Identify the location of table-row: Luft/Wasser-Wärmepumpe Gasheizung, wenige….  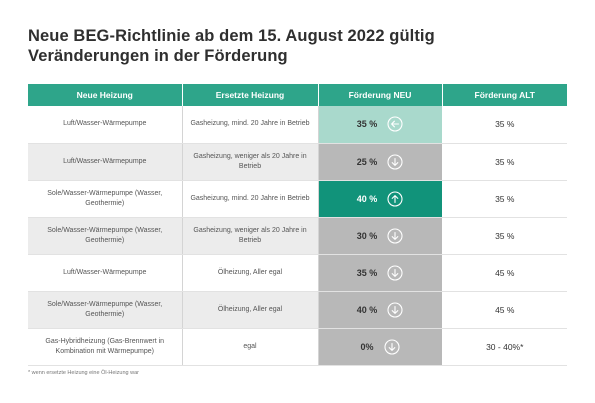
(297, 162).